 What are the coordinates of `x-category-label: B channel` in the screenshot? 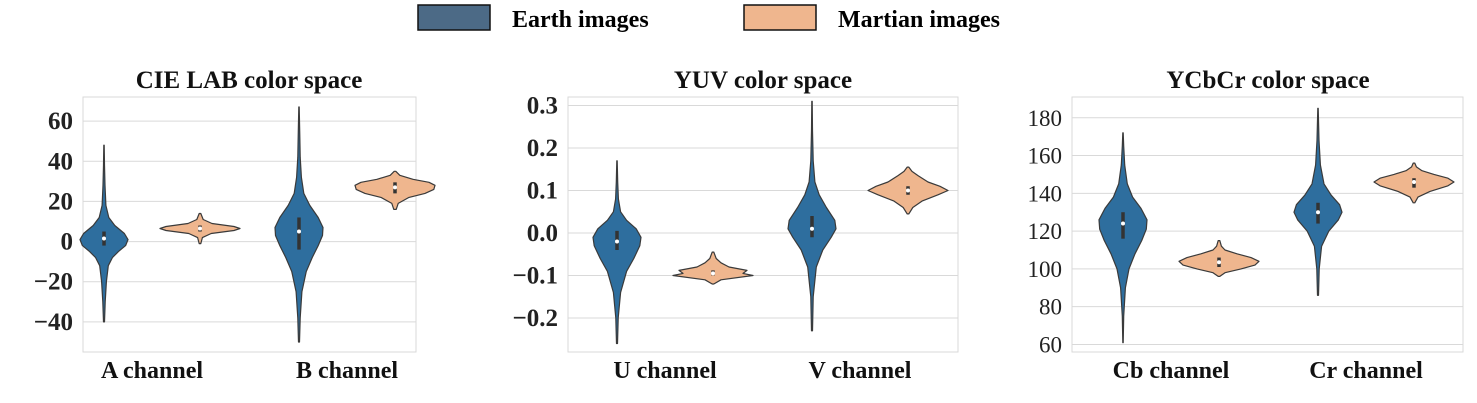 It's located at (347, 371).